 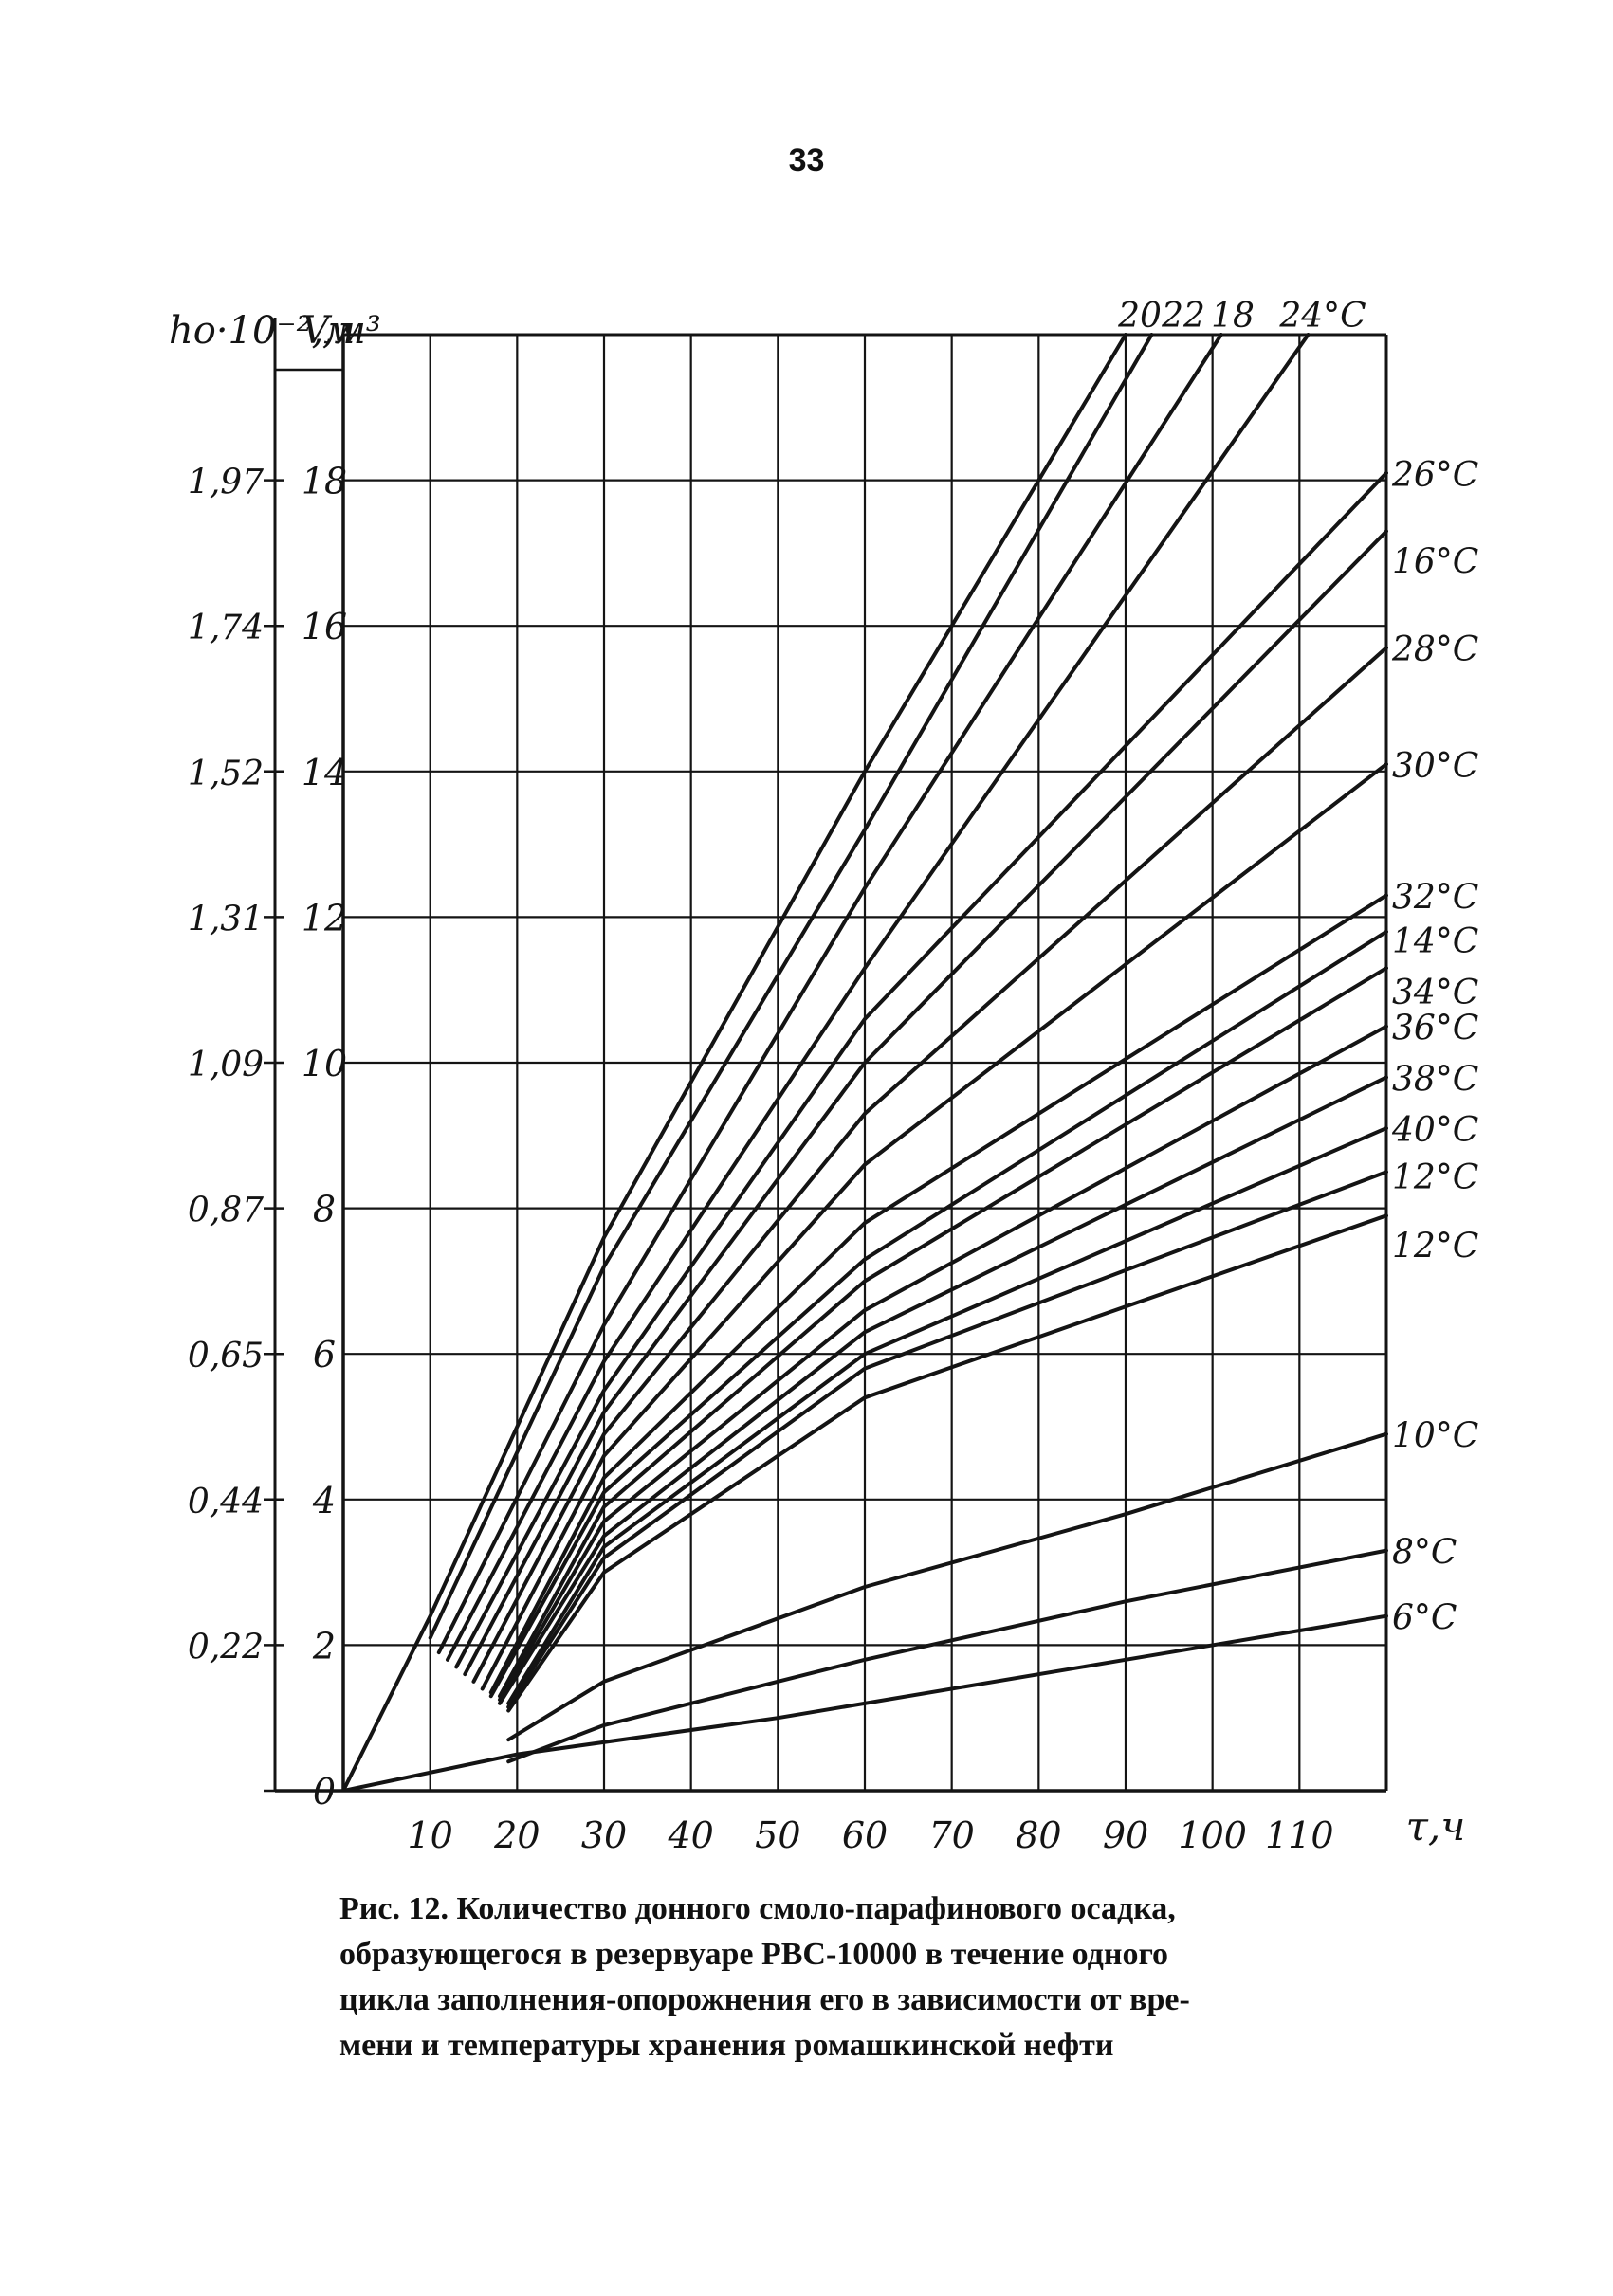 What do you see at coordinates (1435, 561) in the screenshot?
I see `series-label: 16°C` at bounding box center [1435, 561].